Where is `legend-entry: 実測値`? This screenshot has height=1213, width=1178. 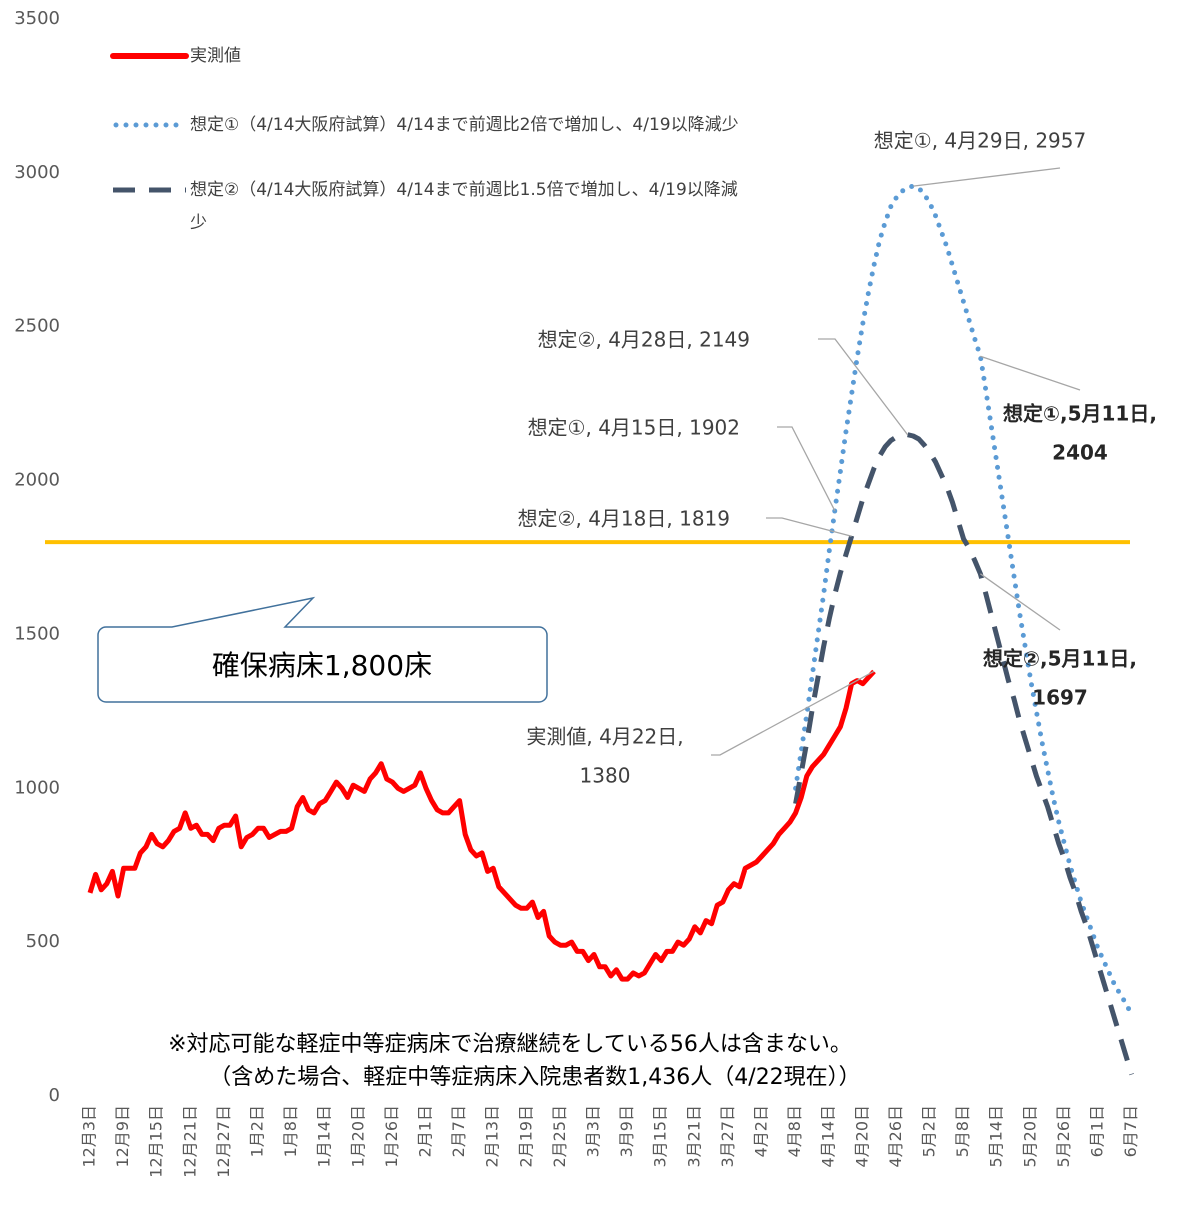
legend-entry: 実測値 is located at coordinates (215, 56).